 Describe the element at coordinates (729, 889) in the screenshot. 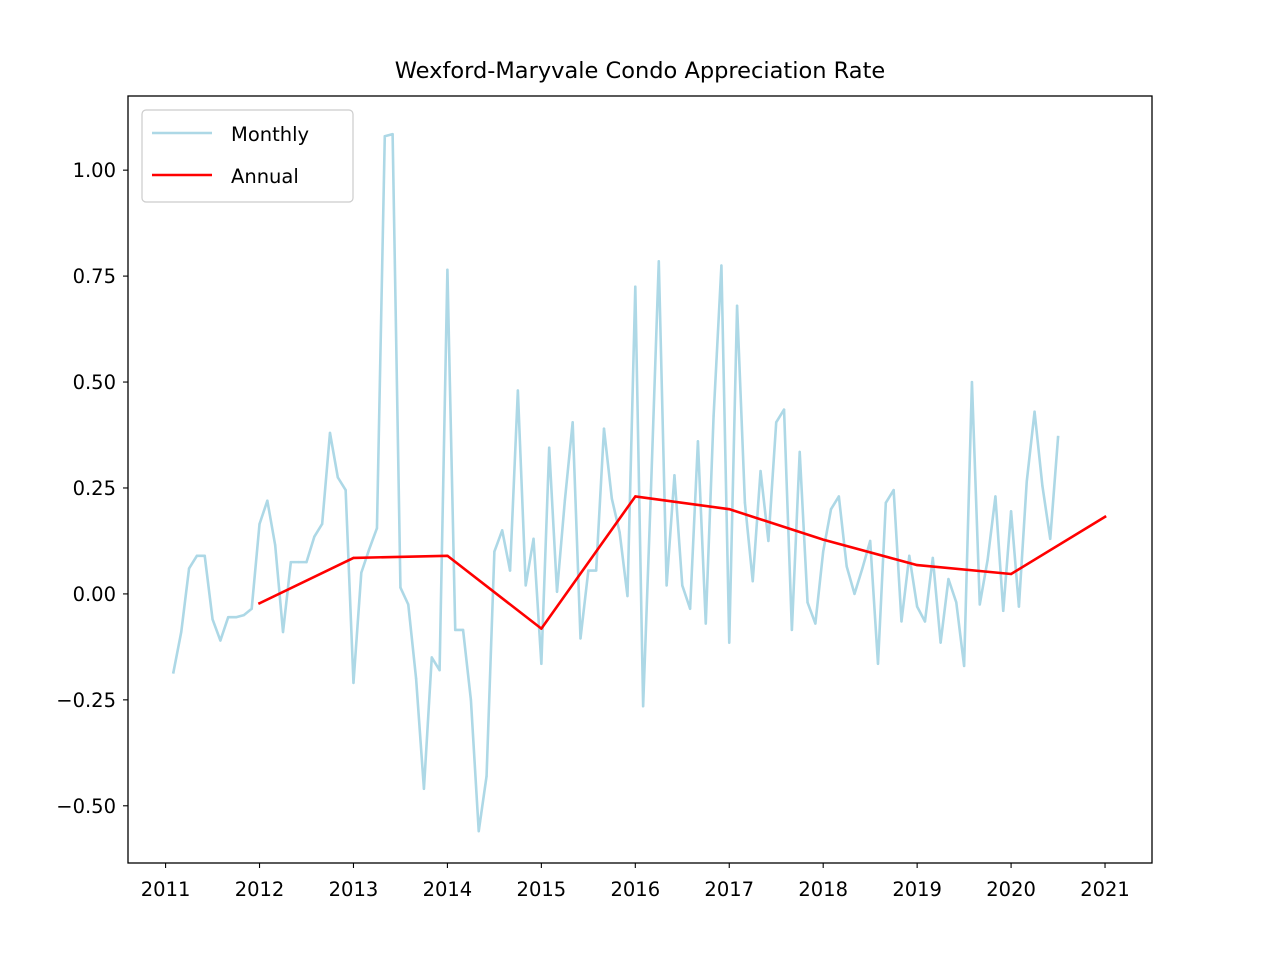

I see `x-tick-label: 2017` at that location.